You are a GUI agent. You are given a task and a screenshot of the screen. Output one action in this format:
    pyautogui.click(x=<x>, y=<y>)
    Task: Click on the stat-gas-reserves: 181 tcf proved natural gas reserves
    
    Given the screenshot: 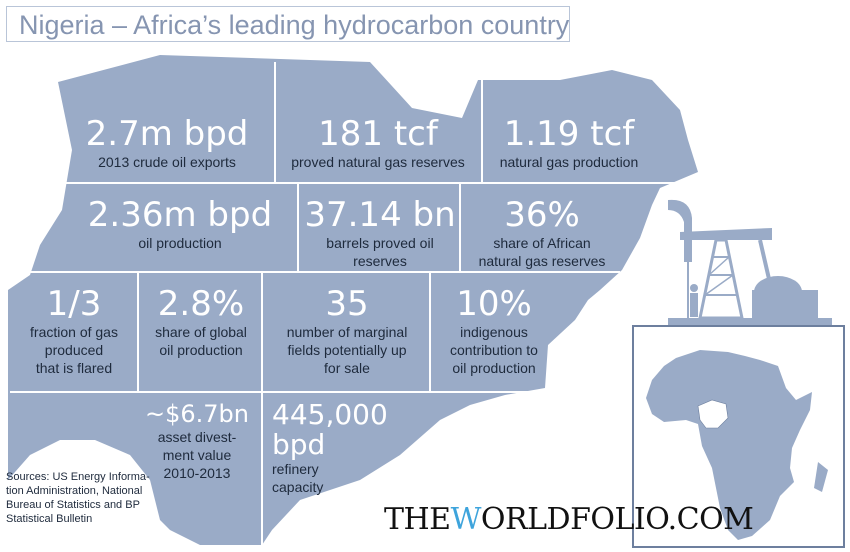 What is the action you would take?
    pyautogui.click(x=378, y=143)
    